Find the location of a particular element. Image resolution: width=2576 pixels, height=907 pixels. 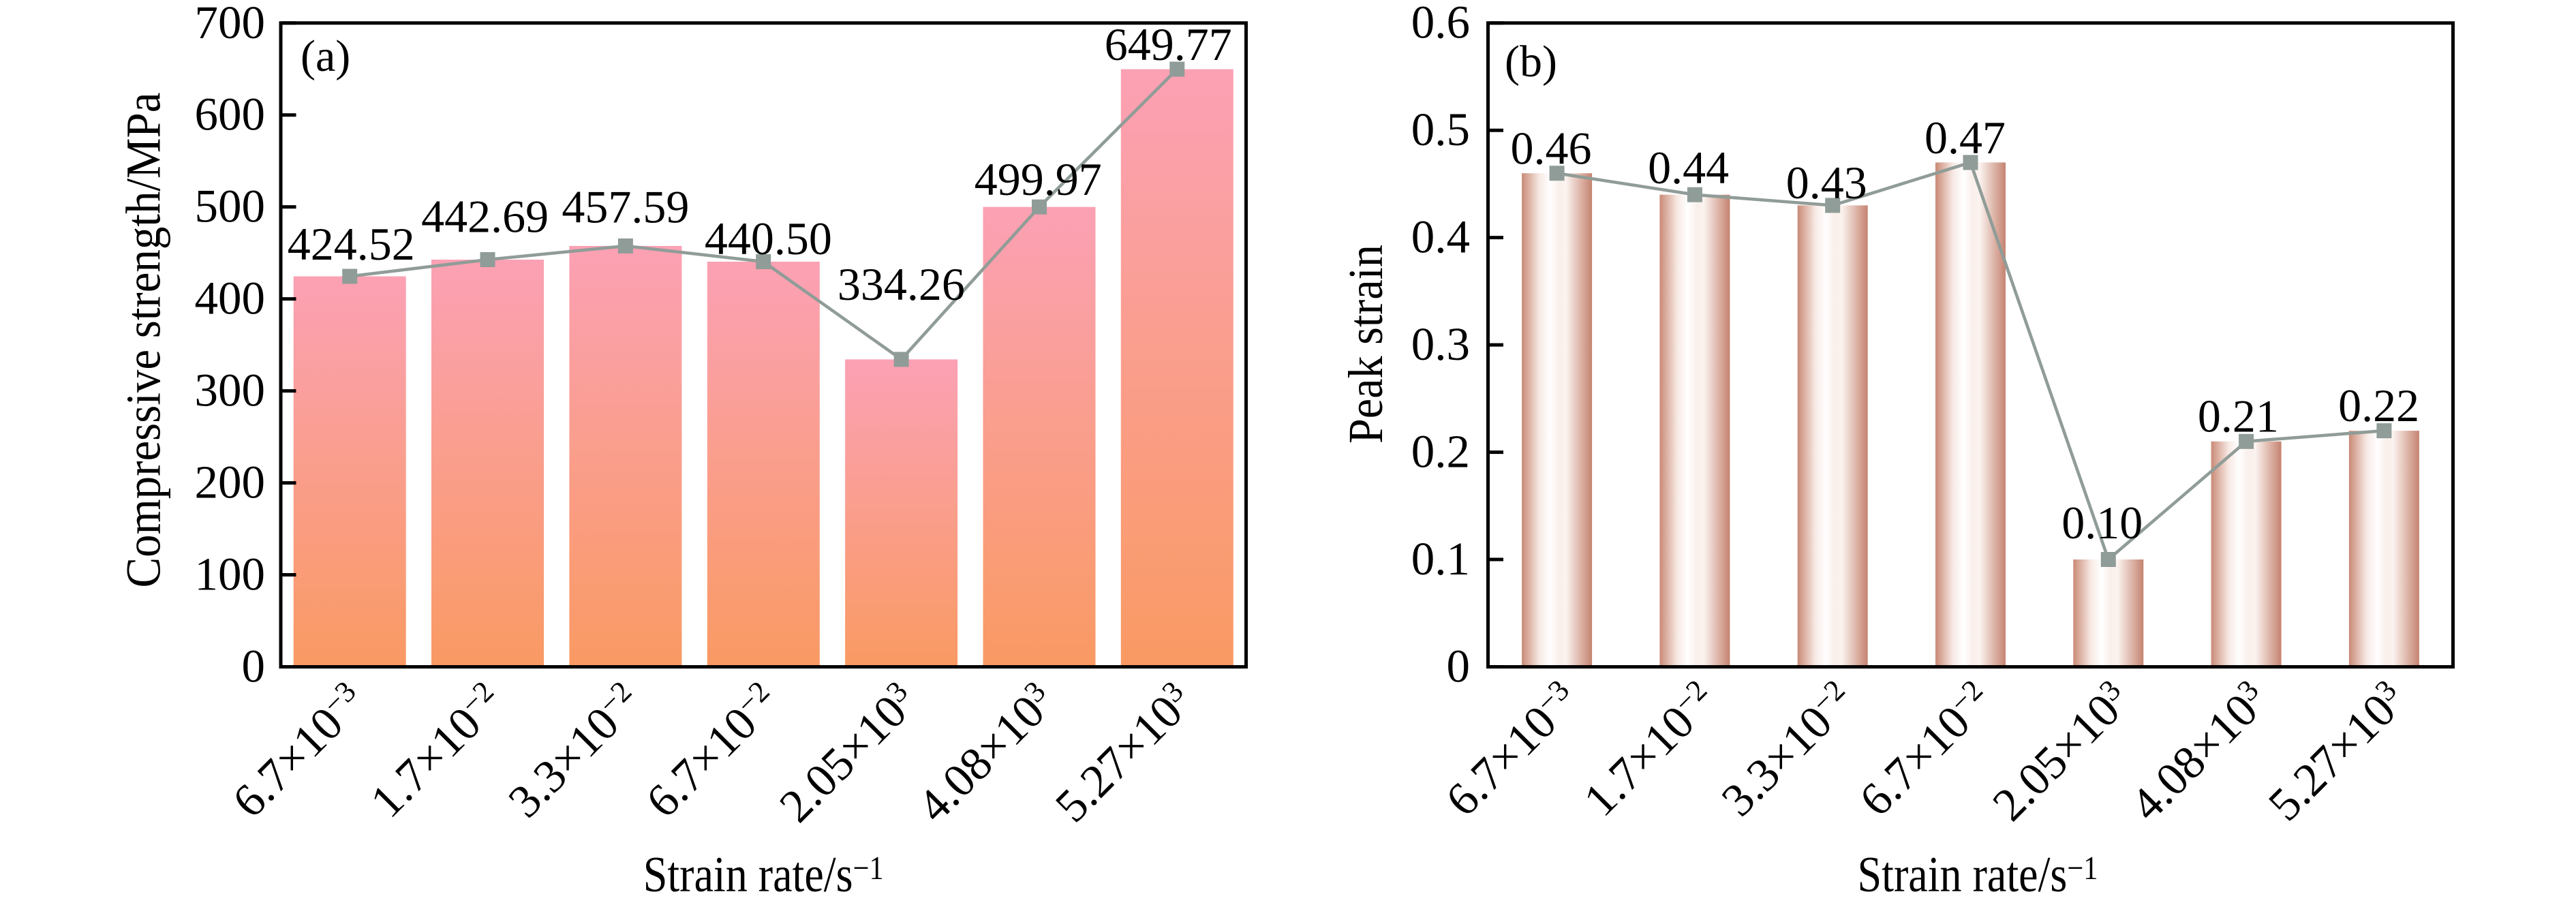

svg-text: 0.46 is located at coordinates (1552, 148).